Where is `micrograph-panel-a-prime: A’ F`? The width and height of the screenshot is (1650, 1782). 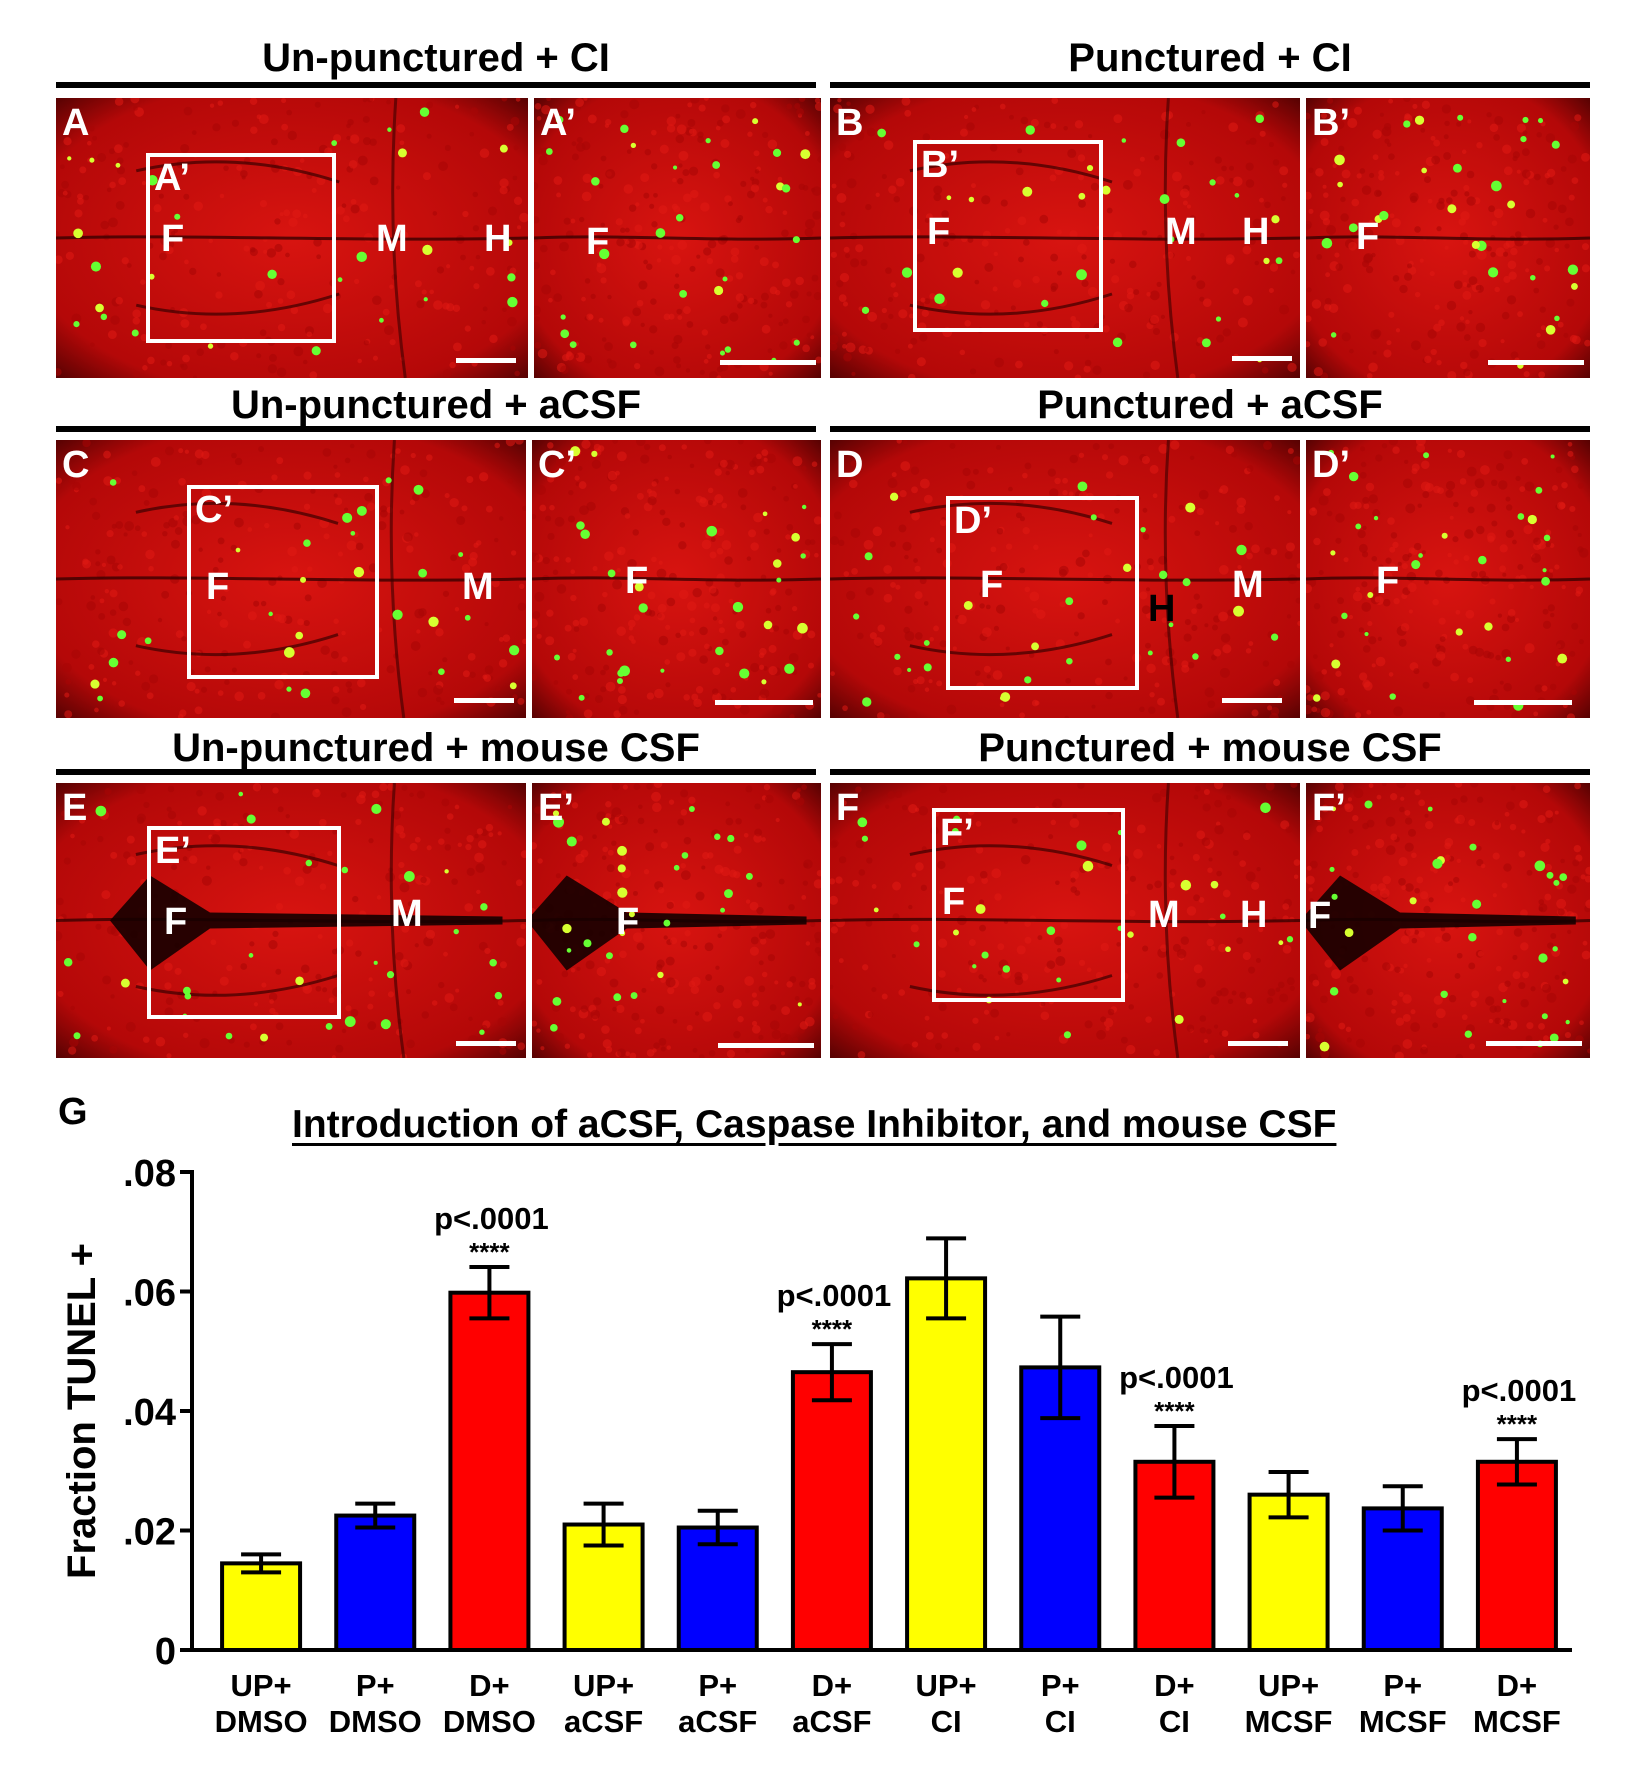
micrograph-panel-a-prime: A’ F is located at coordinates (677, 238).